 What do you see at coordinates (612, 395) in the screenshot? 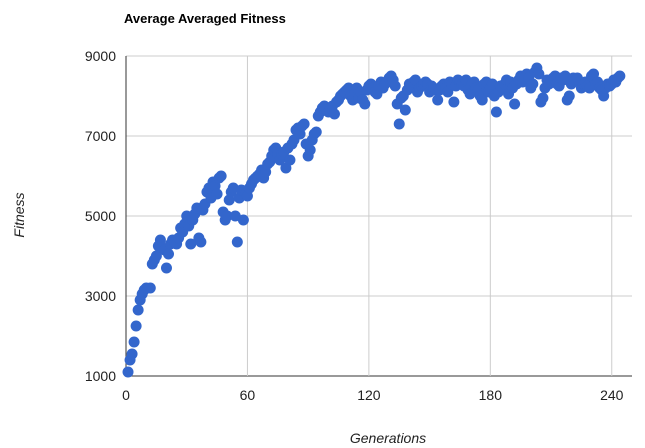
I see `x-tick-label: 240` at bounding box center [612, 395].